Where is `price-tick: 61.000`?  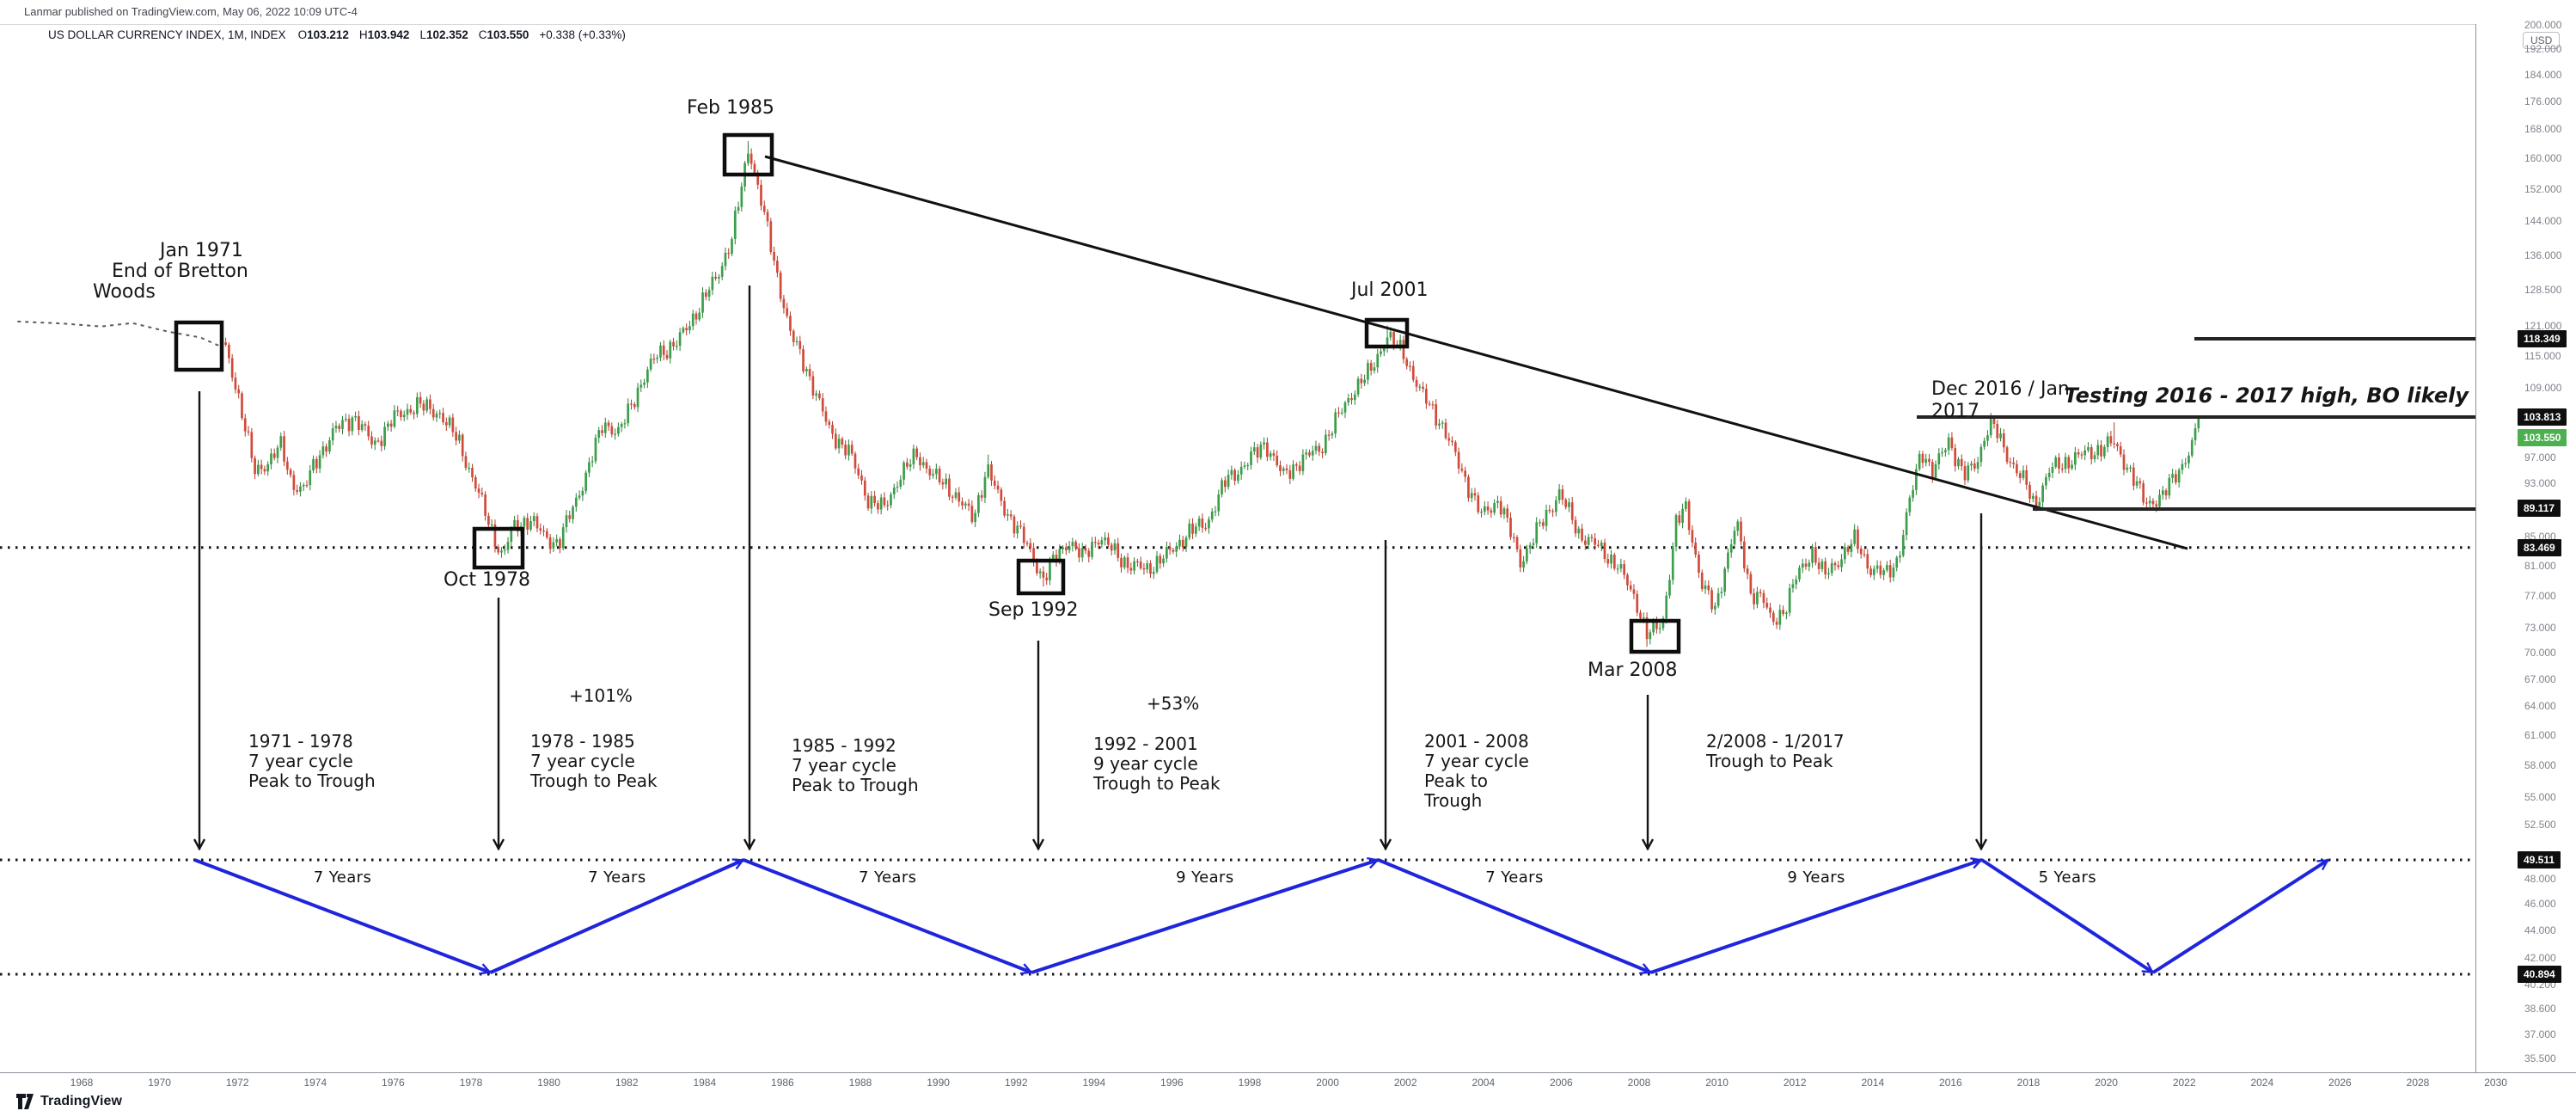
price-tick: 61.000 is located at coordinates (2540, 734).